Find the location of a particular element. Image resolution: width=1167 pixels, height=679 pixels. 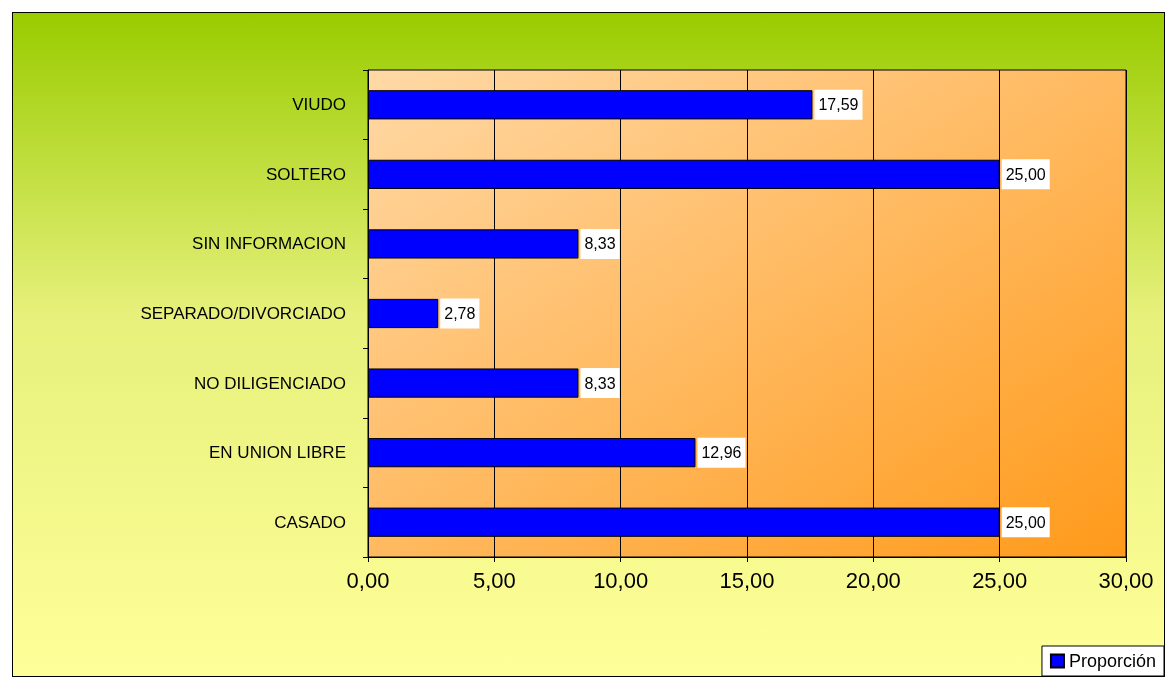

y-tick-label: SIN INFORMACION is located at coordinates (269, 244).